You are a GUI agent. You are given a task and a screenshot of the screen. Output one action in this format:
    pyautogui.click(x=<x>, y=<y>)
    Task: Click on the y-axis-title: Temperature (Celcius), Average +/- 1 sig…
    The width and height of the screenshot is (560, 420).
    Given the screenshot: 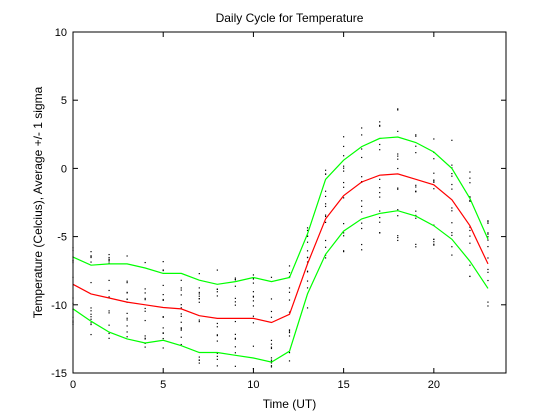 What is the action you would take?
    pyautogui.click(x=38, y=202)
    